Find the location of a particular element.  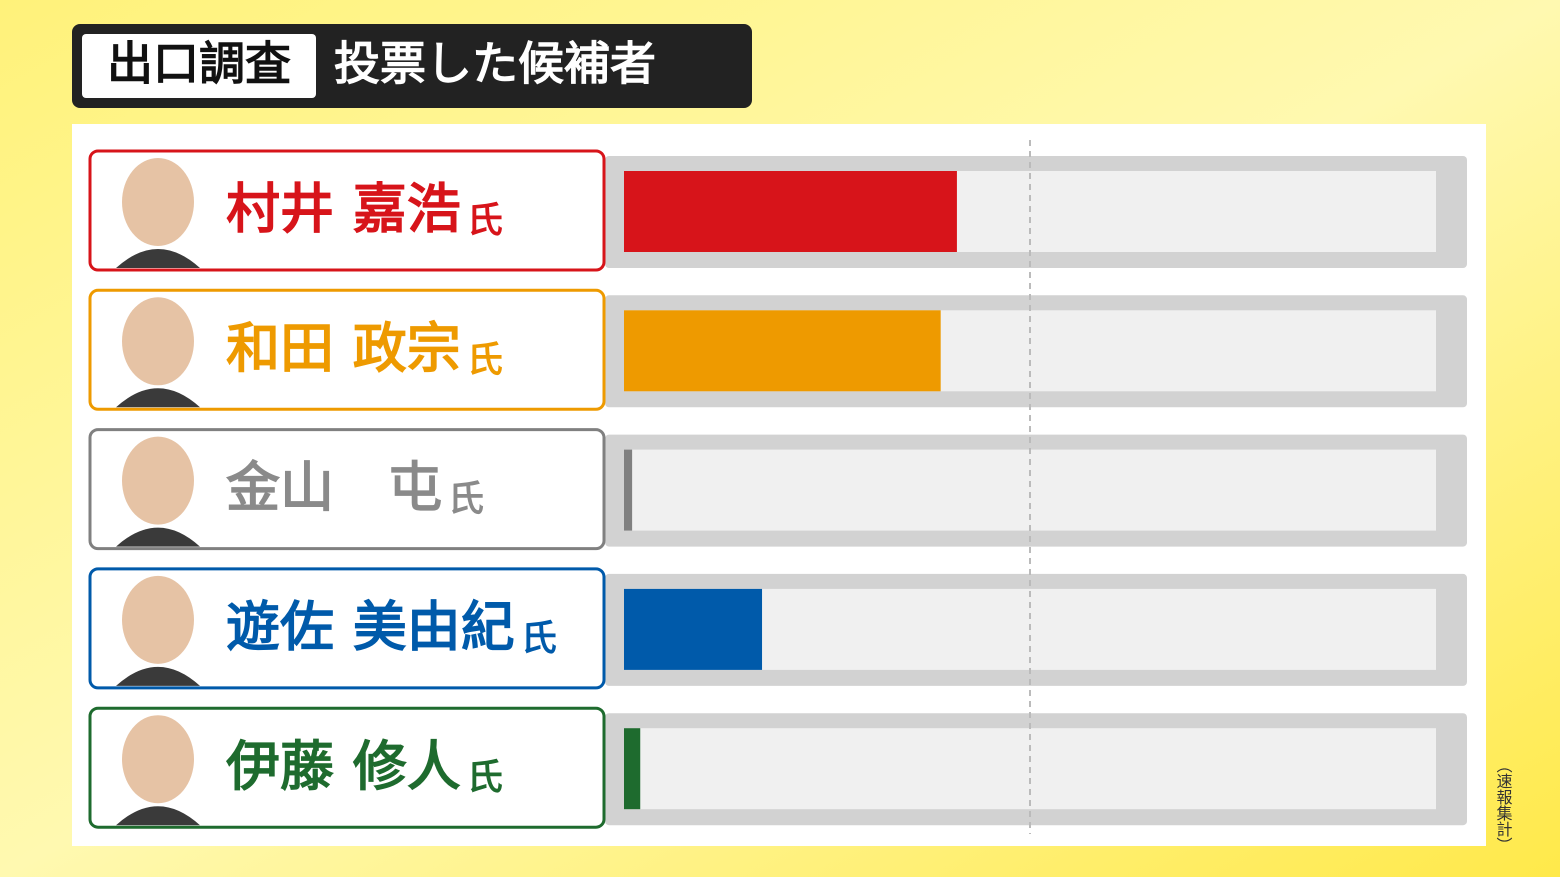

candidate-name: 遊佐 美由紀 is located at coordinates (370, 627).